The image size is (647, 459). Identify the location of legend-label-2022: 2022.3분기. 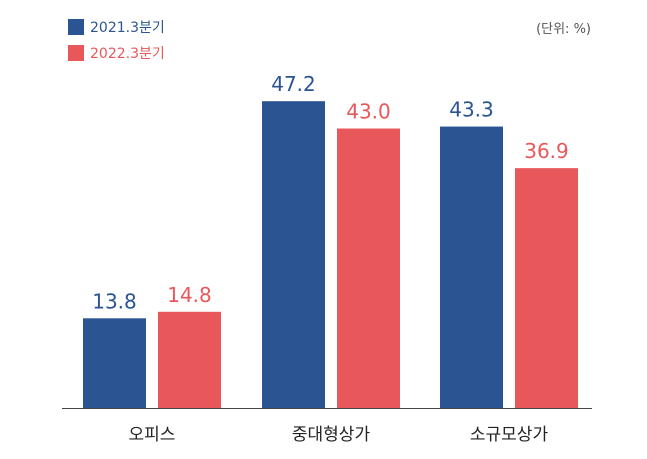
(127, 54).